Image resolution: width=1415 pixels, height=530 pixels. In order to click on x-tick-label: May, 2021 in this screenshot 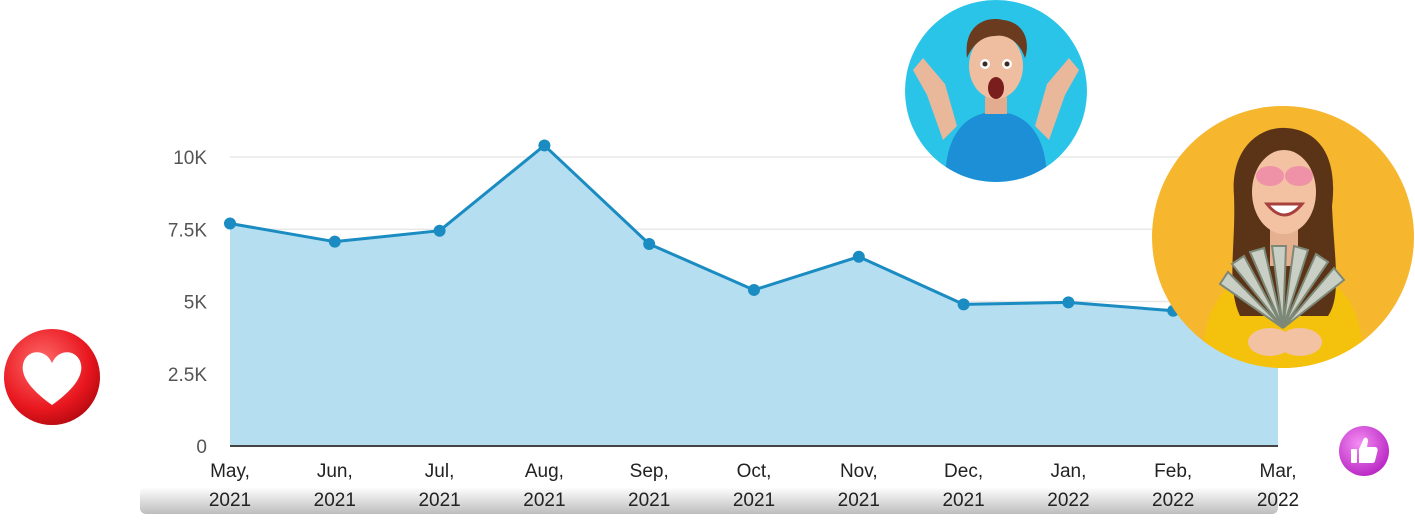, I will do `click(230, 486)`.